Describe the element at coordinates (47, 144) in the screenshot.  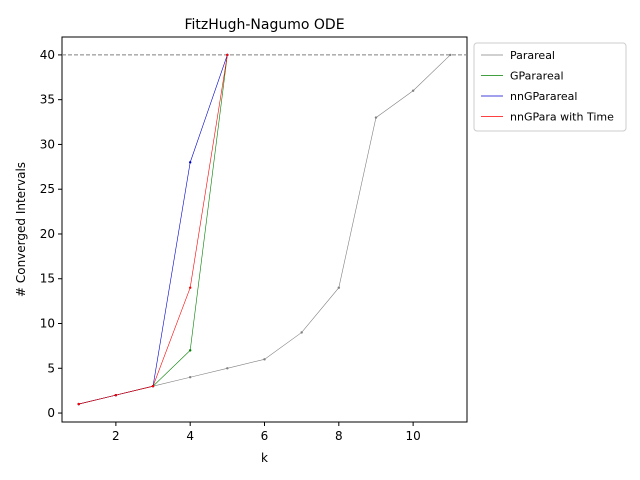
I see `y-tick-label: 30` at that location.